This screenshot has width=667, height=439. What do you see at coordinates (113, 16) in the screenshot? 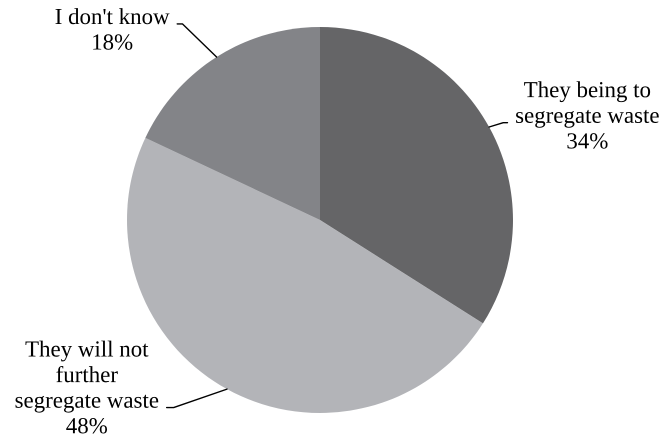
I see `slice-label: I don't know` at bounding box center [113, 16].